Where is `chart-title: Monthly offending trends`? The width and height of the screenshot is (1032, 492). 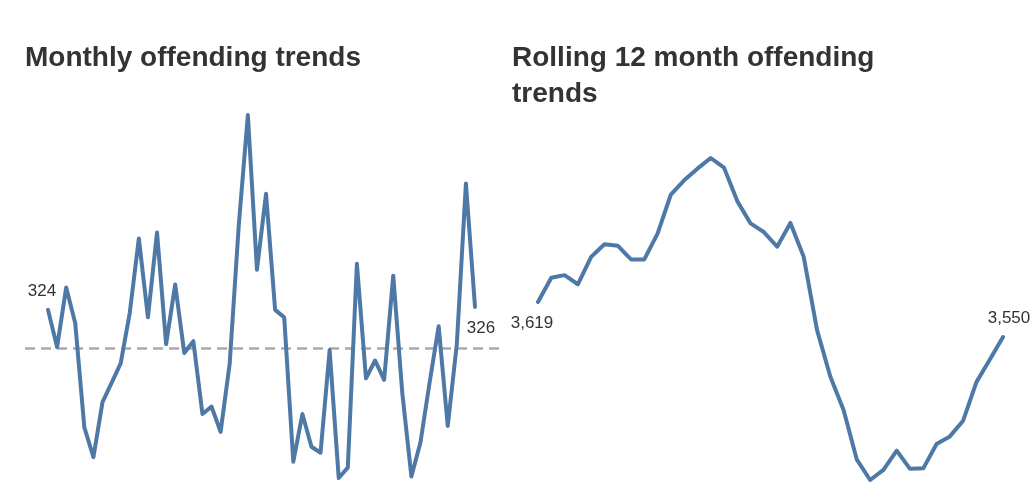 chart-title: Monthly offending trends is located at coordinates (193, 56).